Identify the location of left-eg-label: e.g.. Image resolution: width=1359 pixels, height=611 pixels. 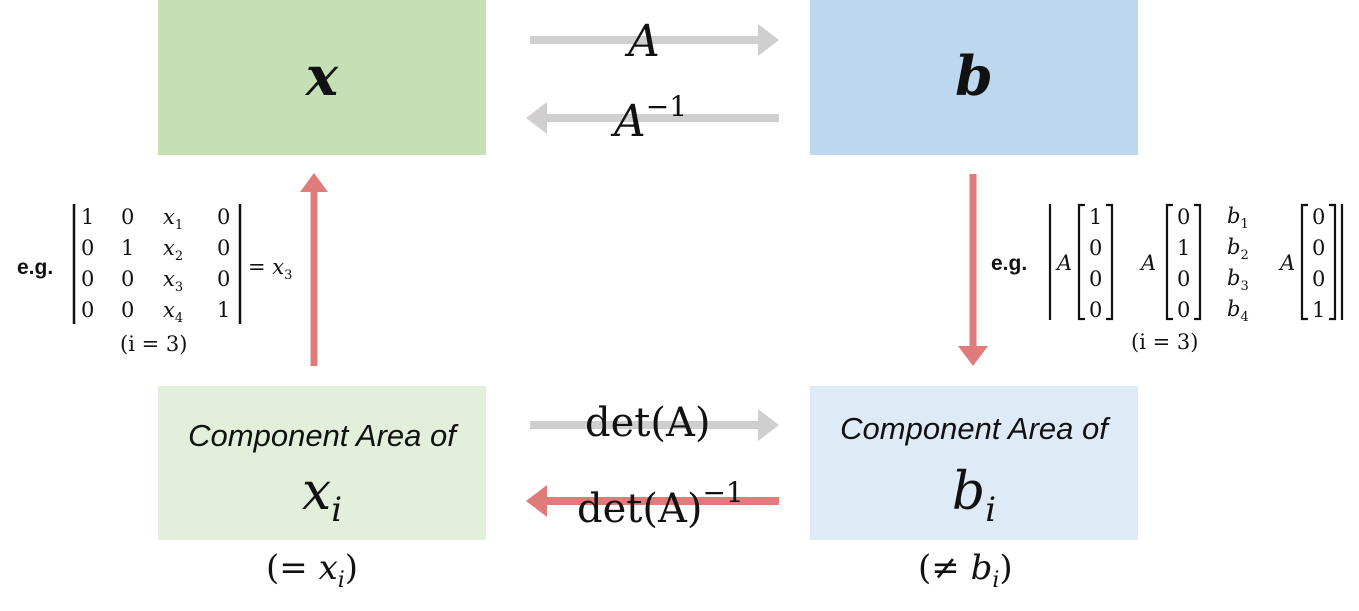
(35, 267).